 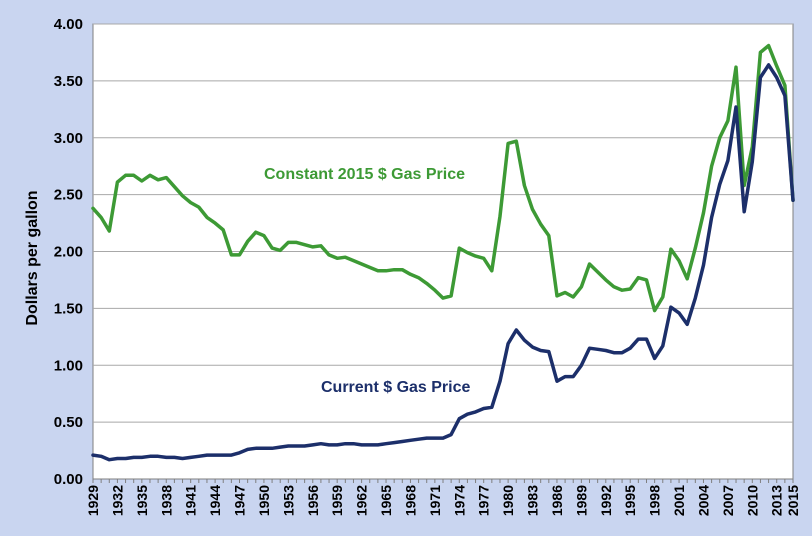 I want to click on current-price-label: Current $ Gas Price, so click(x=396, y=387).